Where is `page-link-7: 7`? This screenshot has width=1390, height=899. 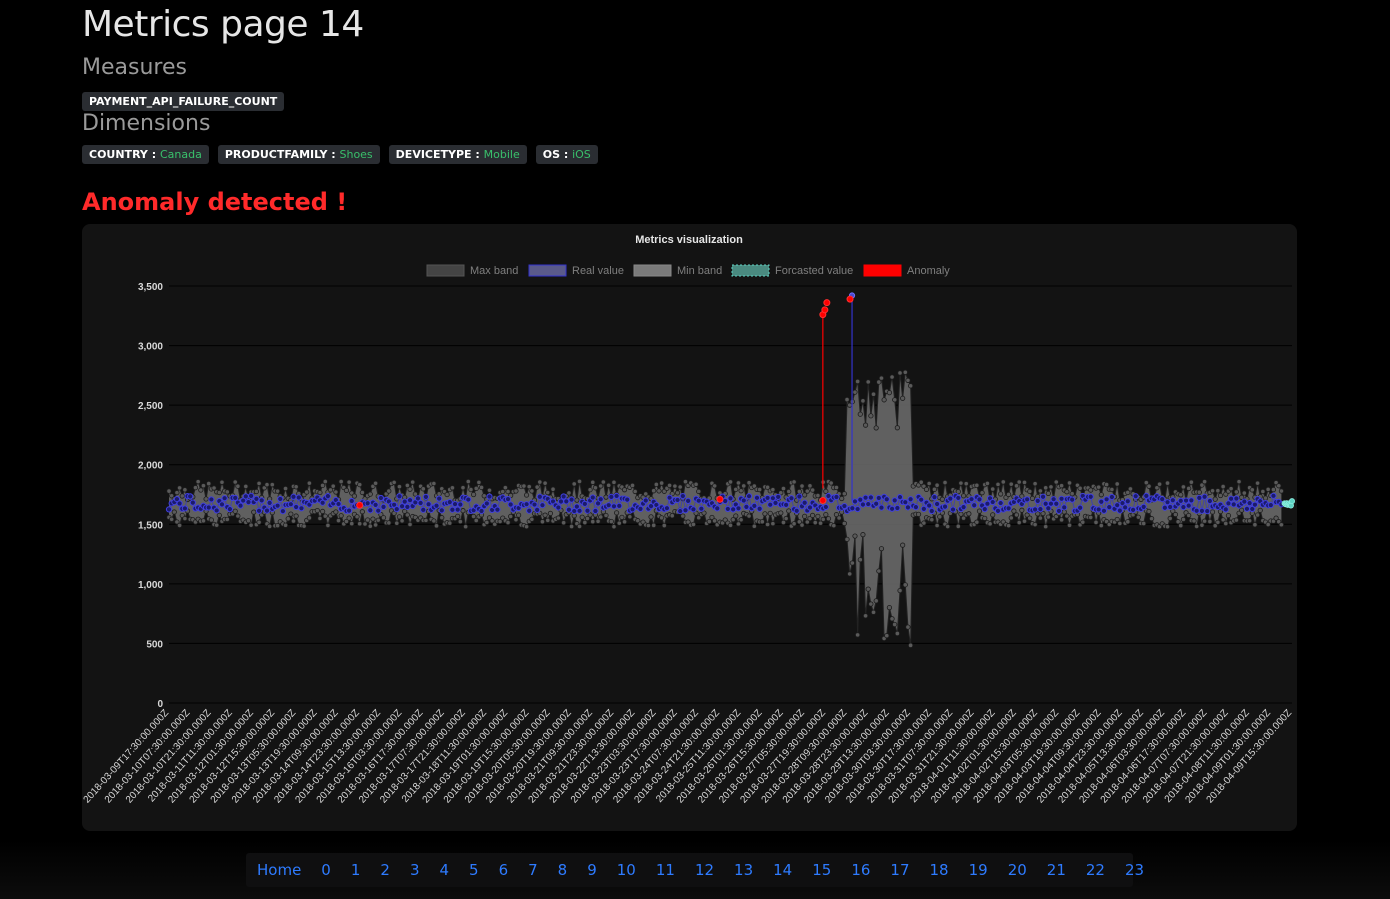 page-link-7: 7 is located at coordinates (533, 870).